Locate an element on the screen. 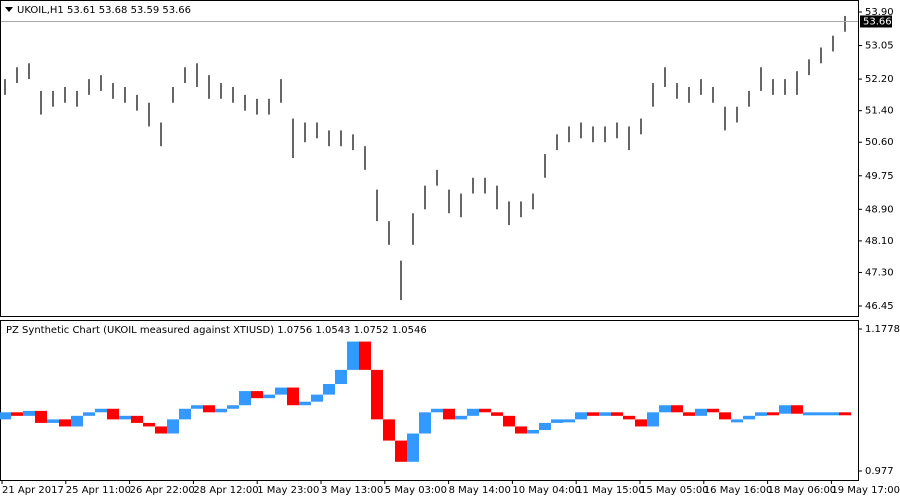 The height and width of the screenshot is (500, 900). x-tick-label: 8 May 14:00 is located at coordinates (480, 490).